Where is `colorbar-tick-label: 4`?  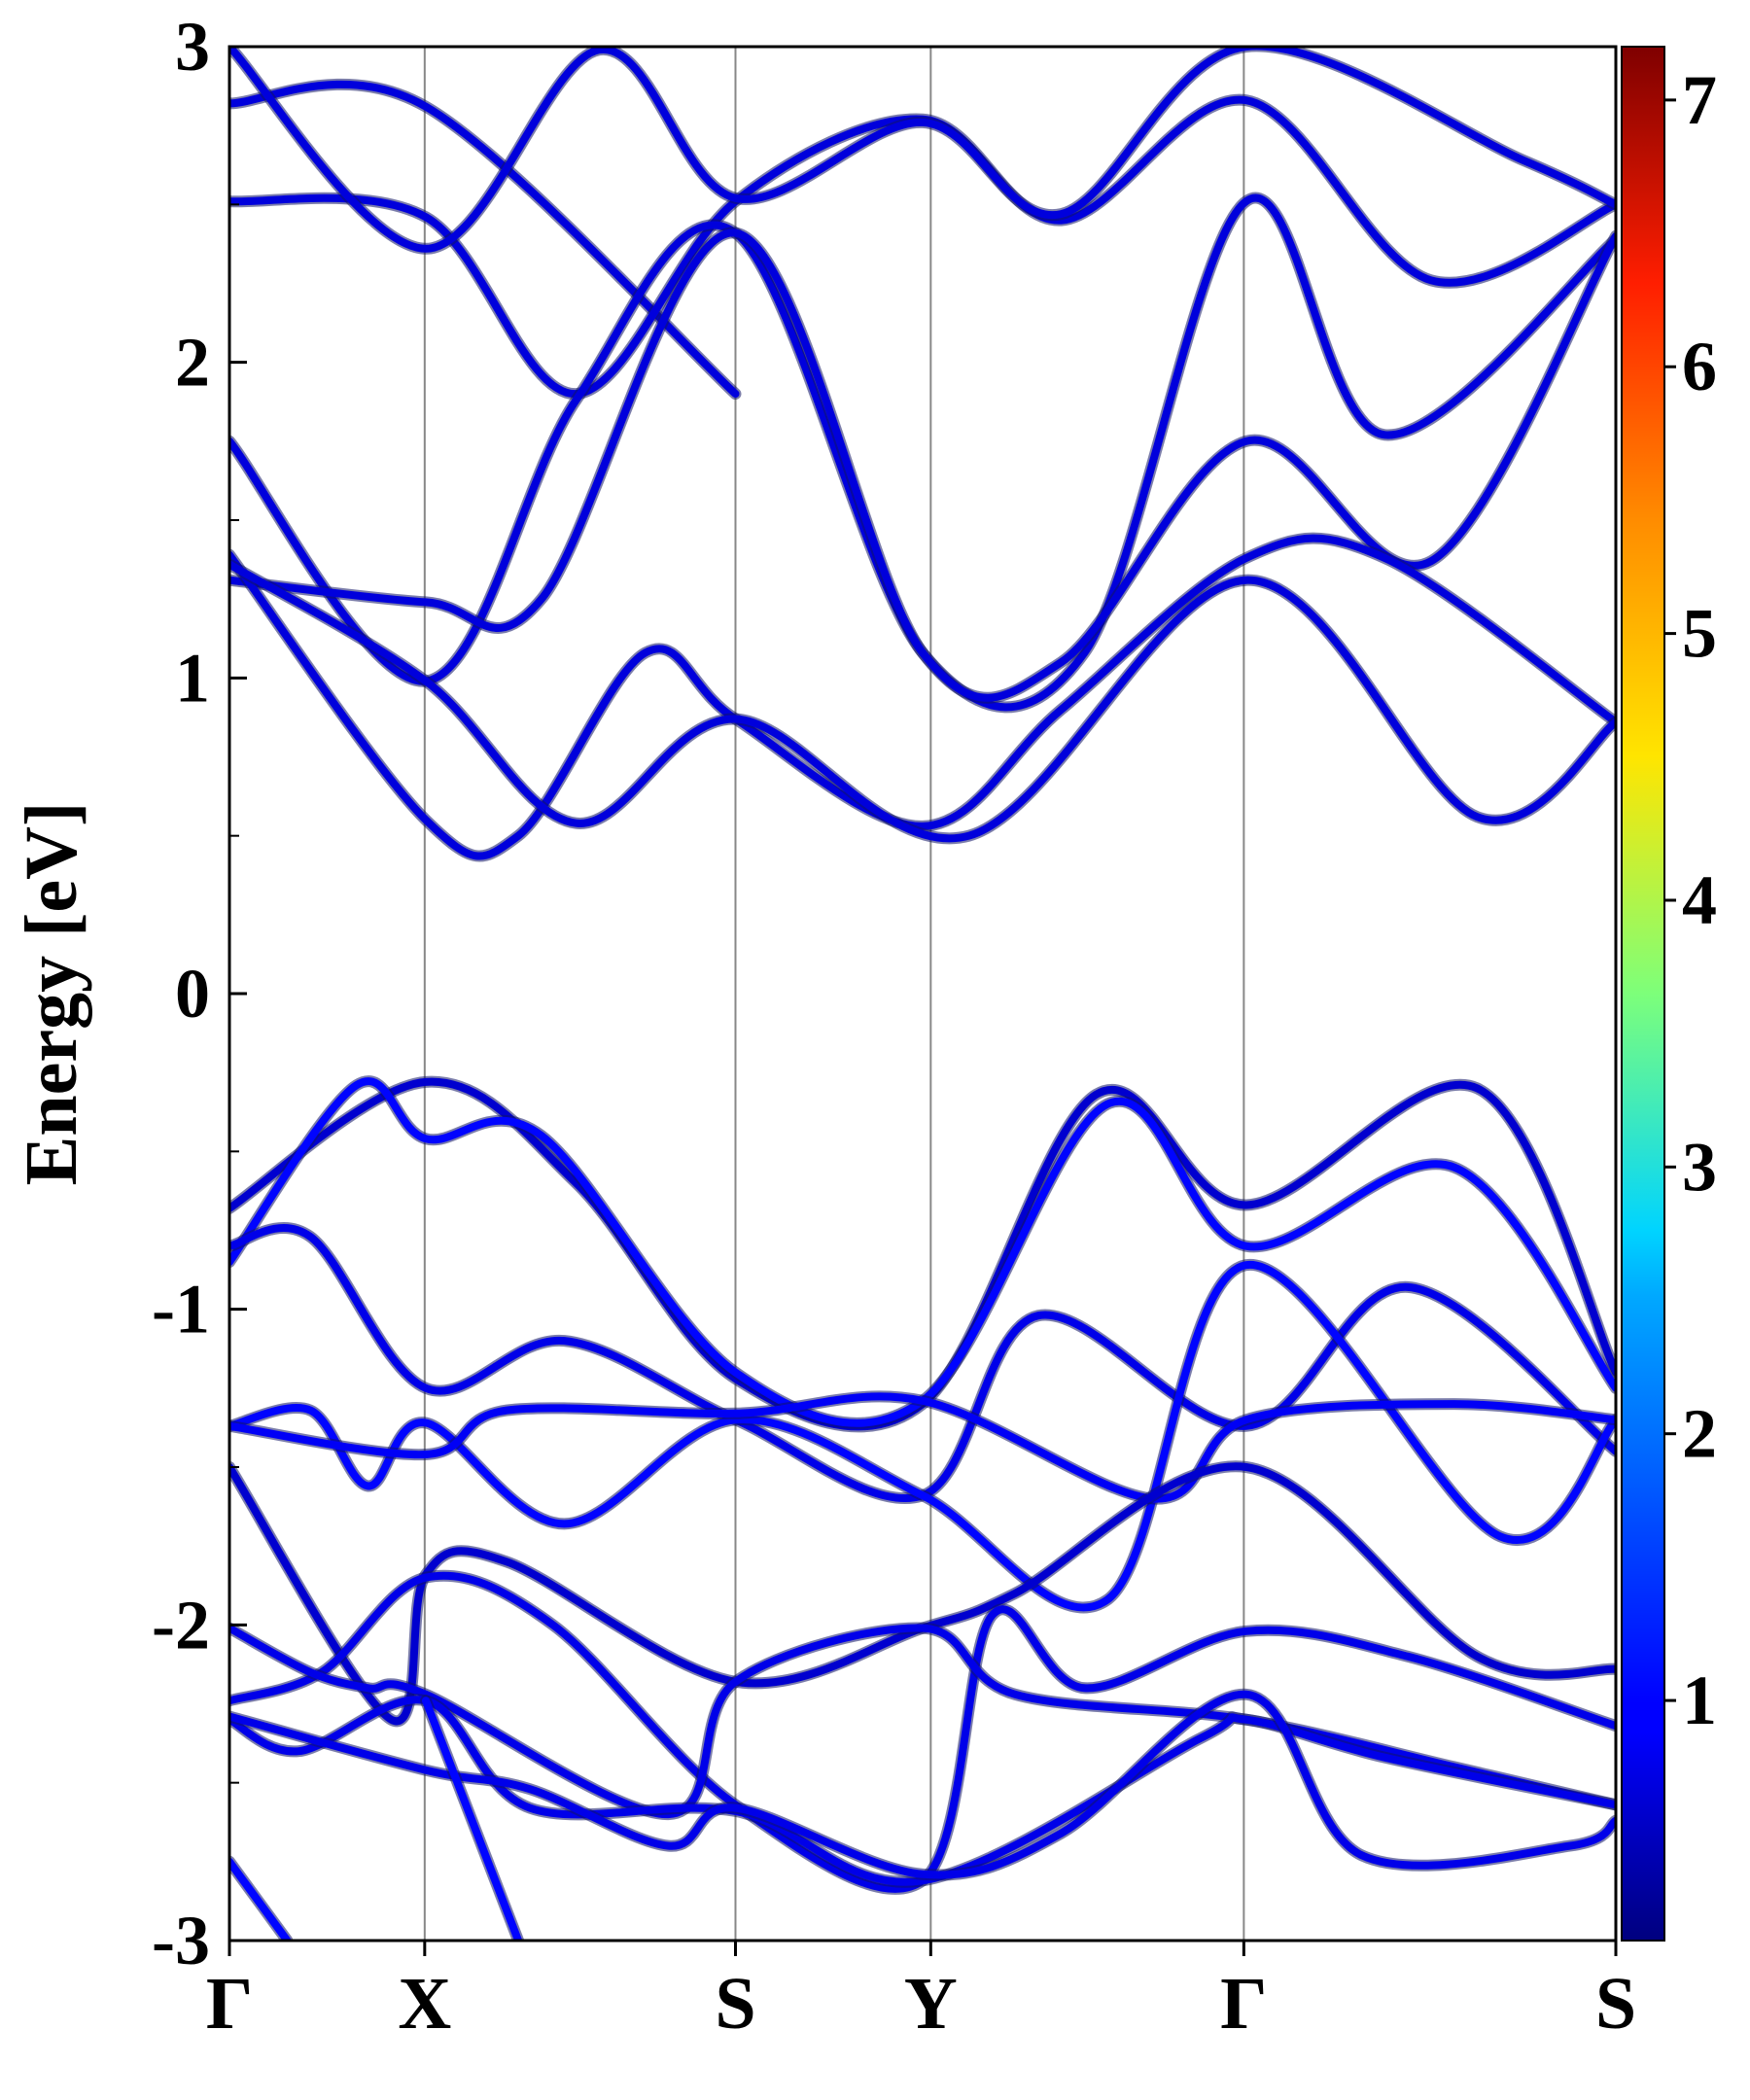
colorbar-tick-label: 4 is located at coordinates (1699, 900).